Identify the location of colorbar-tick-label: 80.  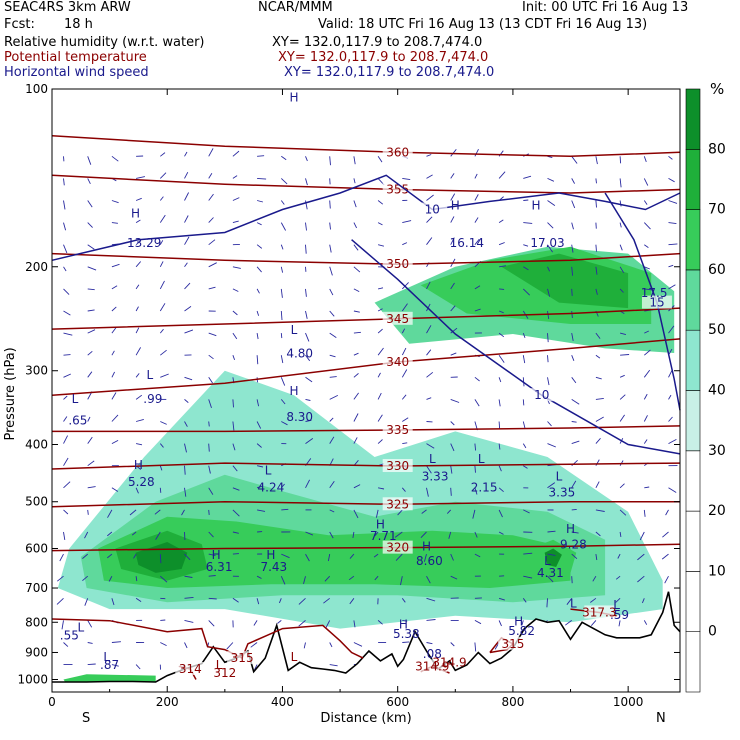
(717, 149).